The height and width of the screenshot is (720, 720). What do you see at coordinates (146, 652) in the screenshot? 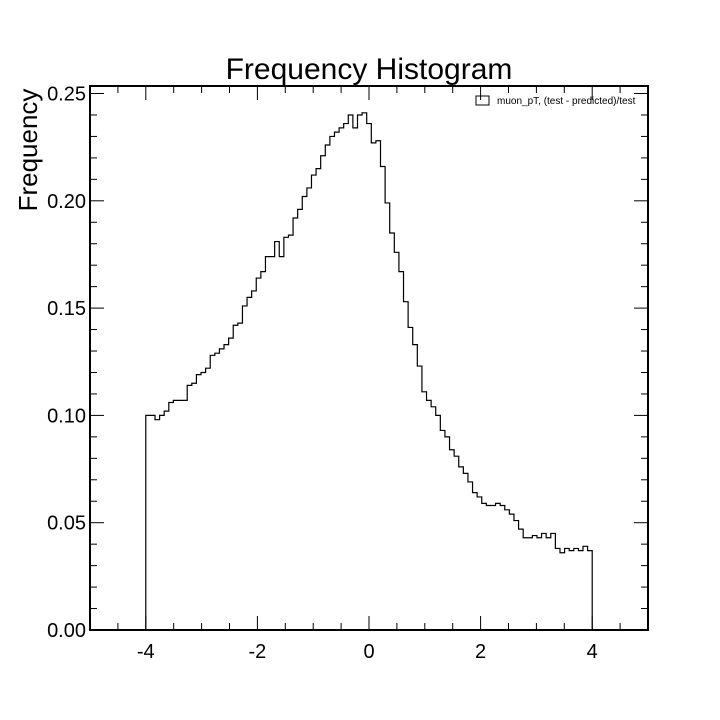
I see `x-tick-label: -4` at bounding box center [146, 652].